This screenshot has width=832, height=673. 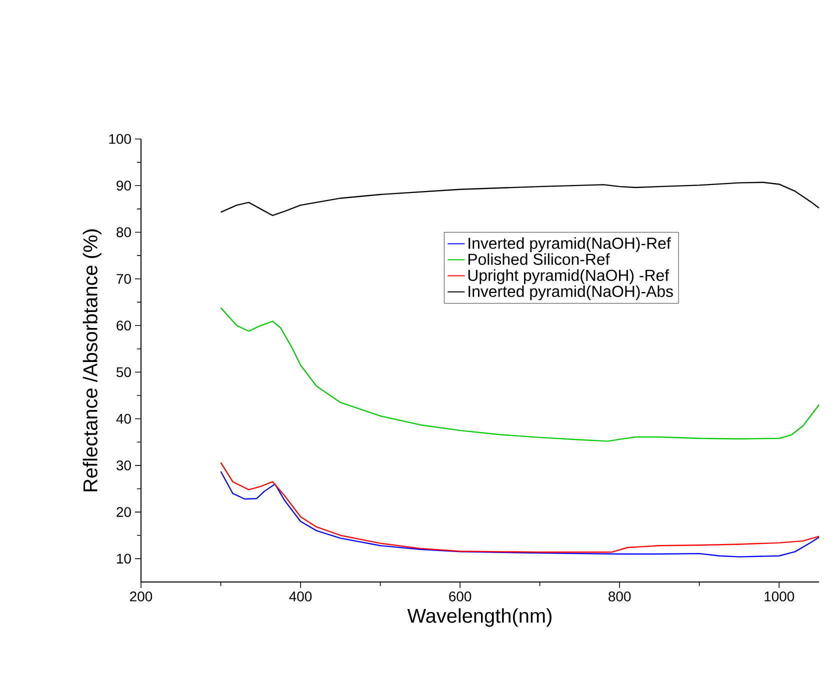 I want to click on legend-label: Inverted pyramid(NaOH)-Ref, so click(x=569, y=244).